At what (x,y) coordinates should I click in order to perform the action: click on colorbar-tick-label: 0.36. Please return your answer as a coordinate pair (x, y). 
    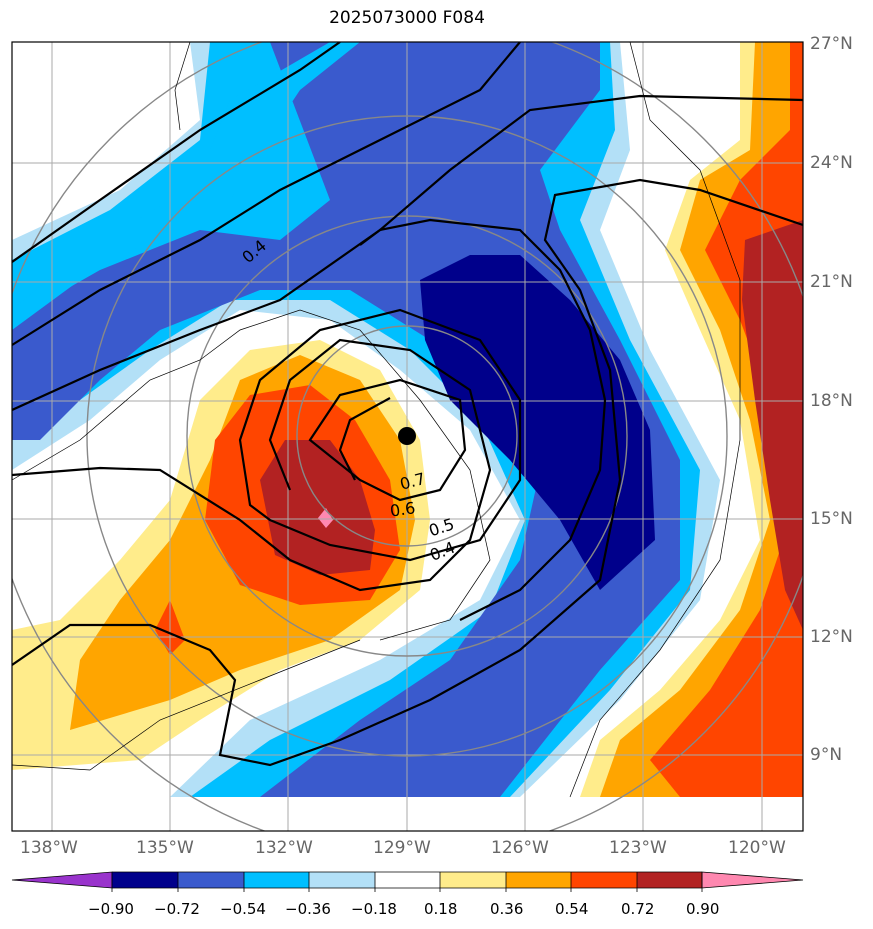
    Looking at the image, I should click on (507, 909).